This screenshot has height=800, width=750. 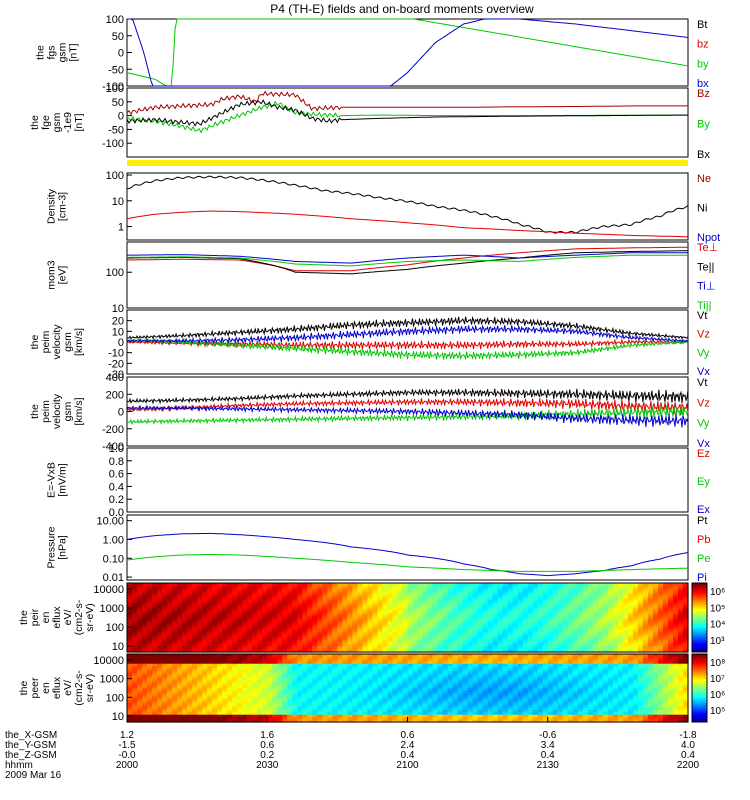 What do you see at coordinates (702, 209) in the screenshot?
I see `legend-entry: Ni` at bounding box center [702, 209].